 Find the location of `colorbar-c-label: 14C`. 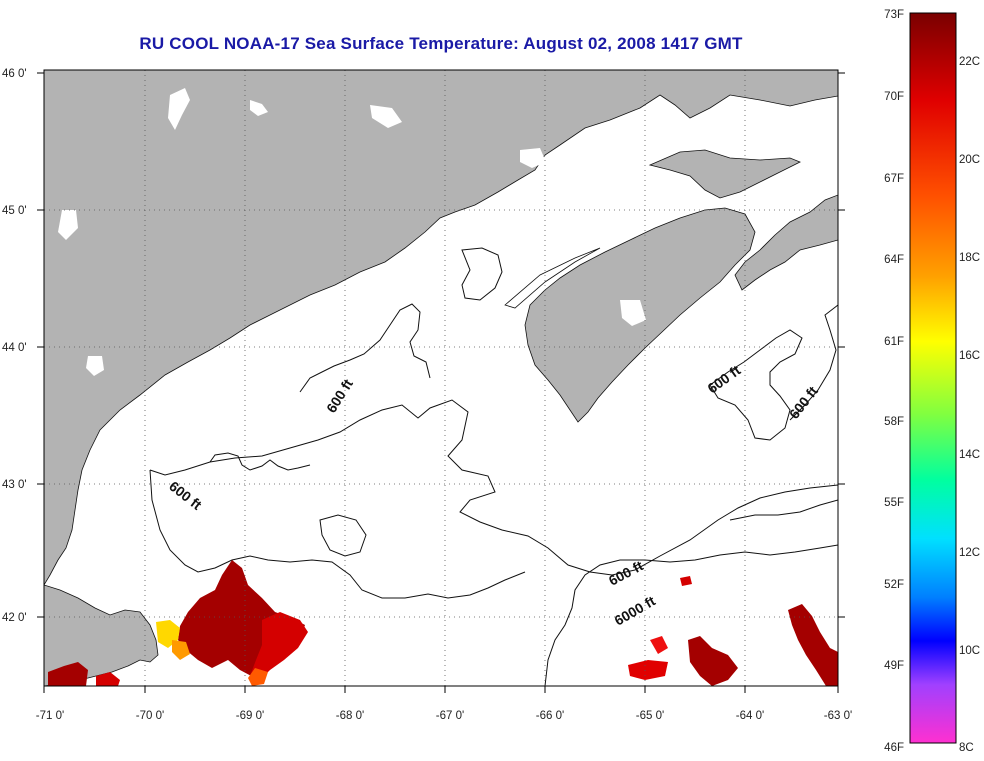

colorbar-c-label: 14C is located at coordinates (969, 455).